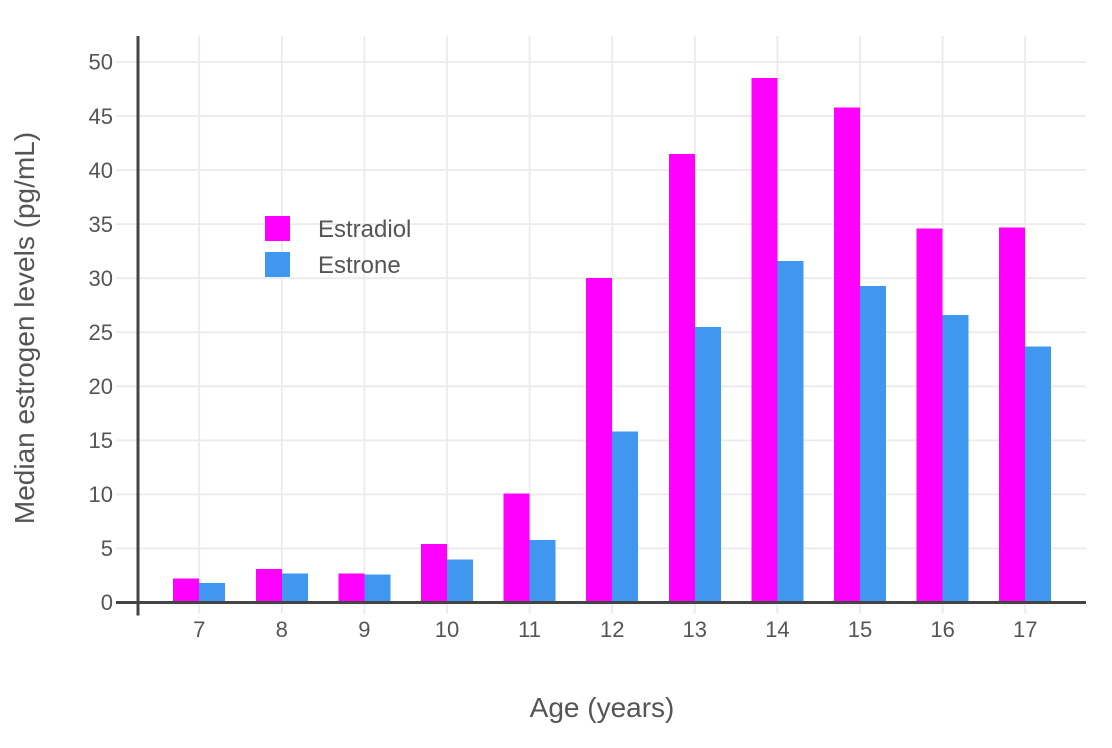  I want to click on y-tick-label-15: 15, so click(101, 440).